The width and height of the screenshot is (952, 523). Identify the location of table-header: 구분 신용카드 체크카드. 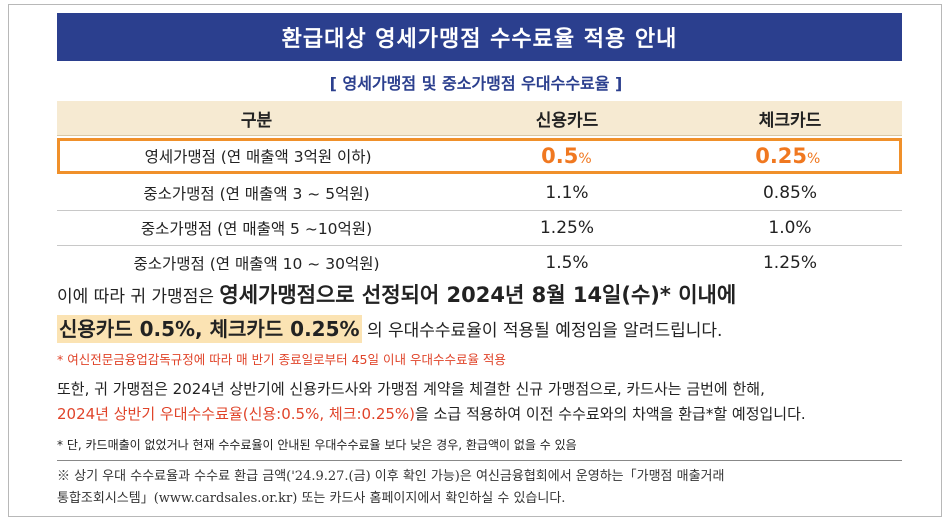
(479, 118).